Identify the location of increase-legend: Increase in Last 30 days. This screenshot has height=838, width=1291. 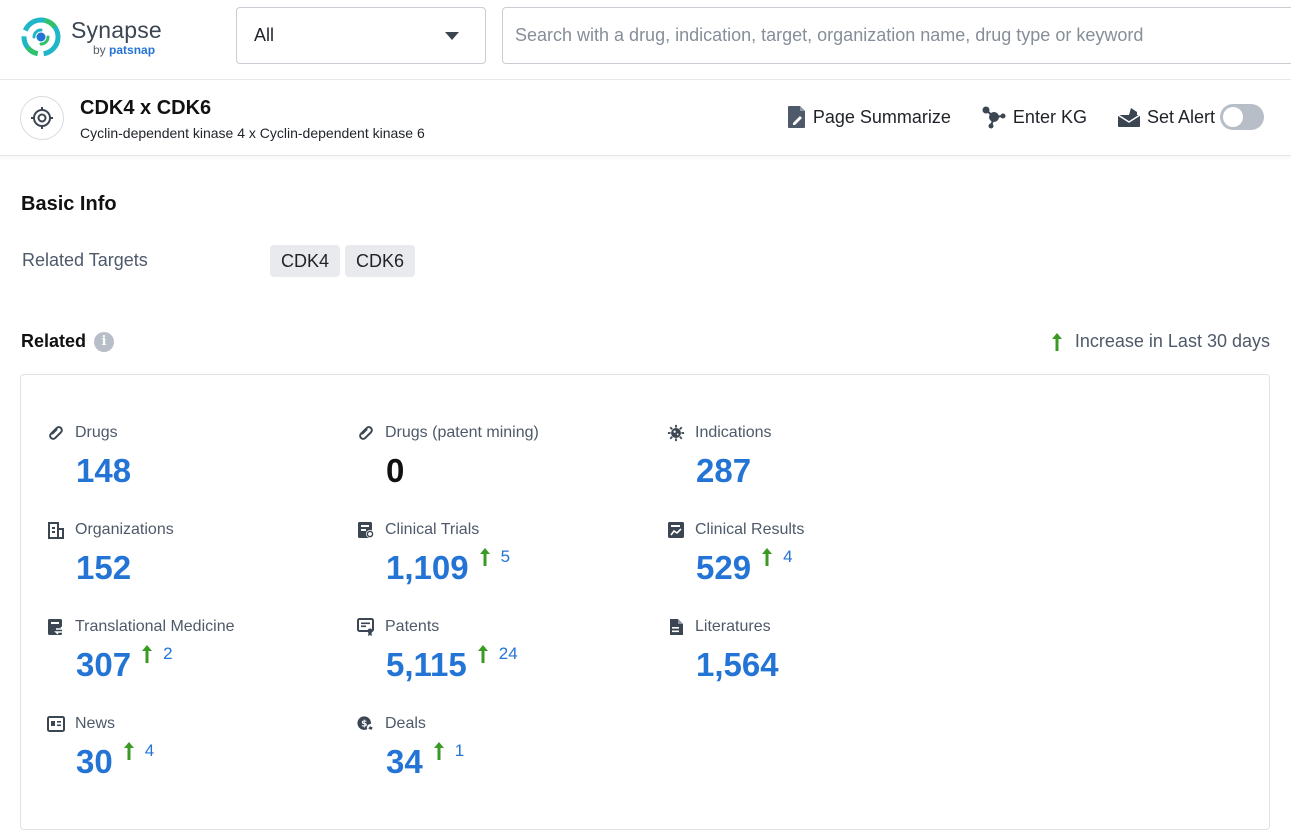
(1160, 341).